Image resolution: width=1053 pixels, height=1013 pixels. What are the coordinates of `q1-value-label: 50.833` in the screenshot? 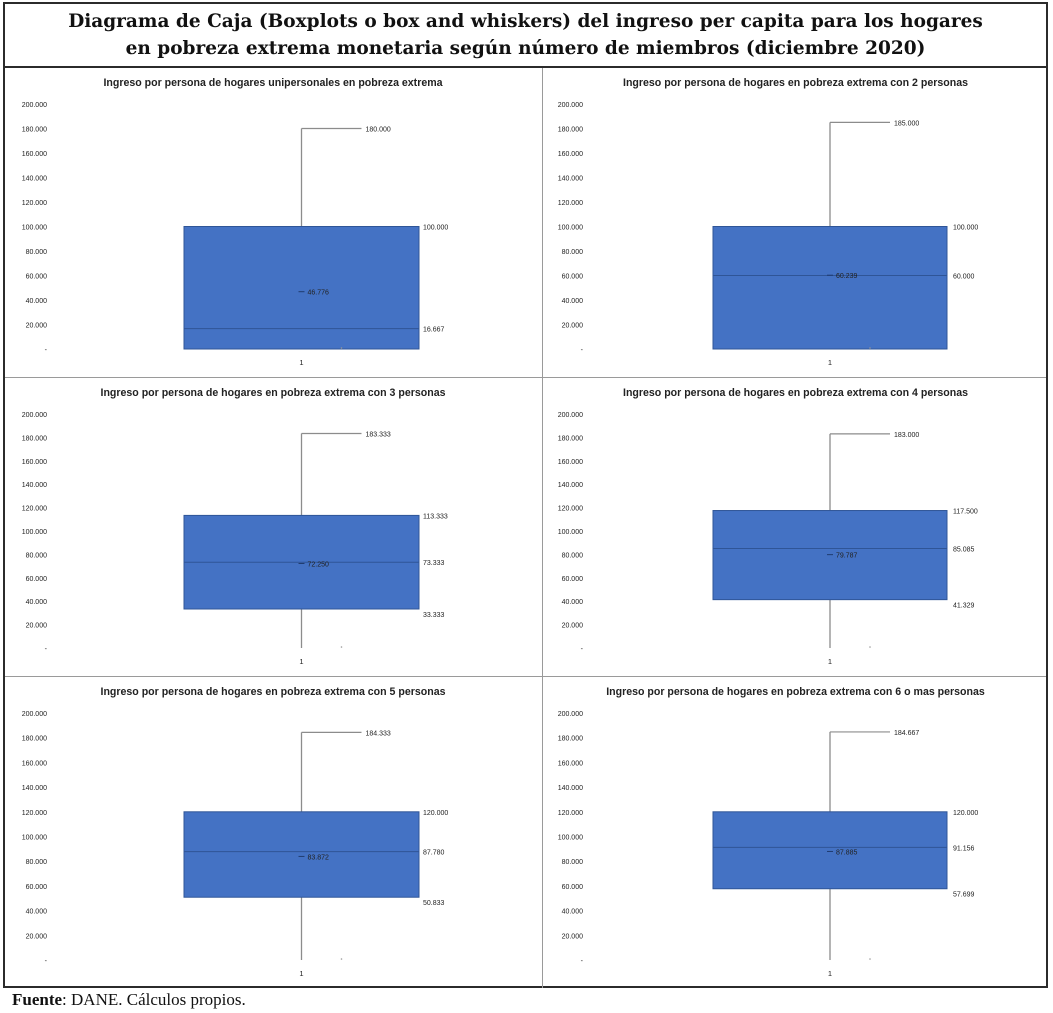 It's located at (434, 903).